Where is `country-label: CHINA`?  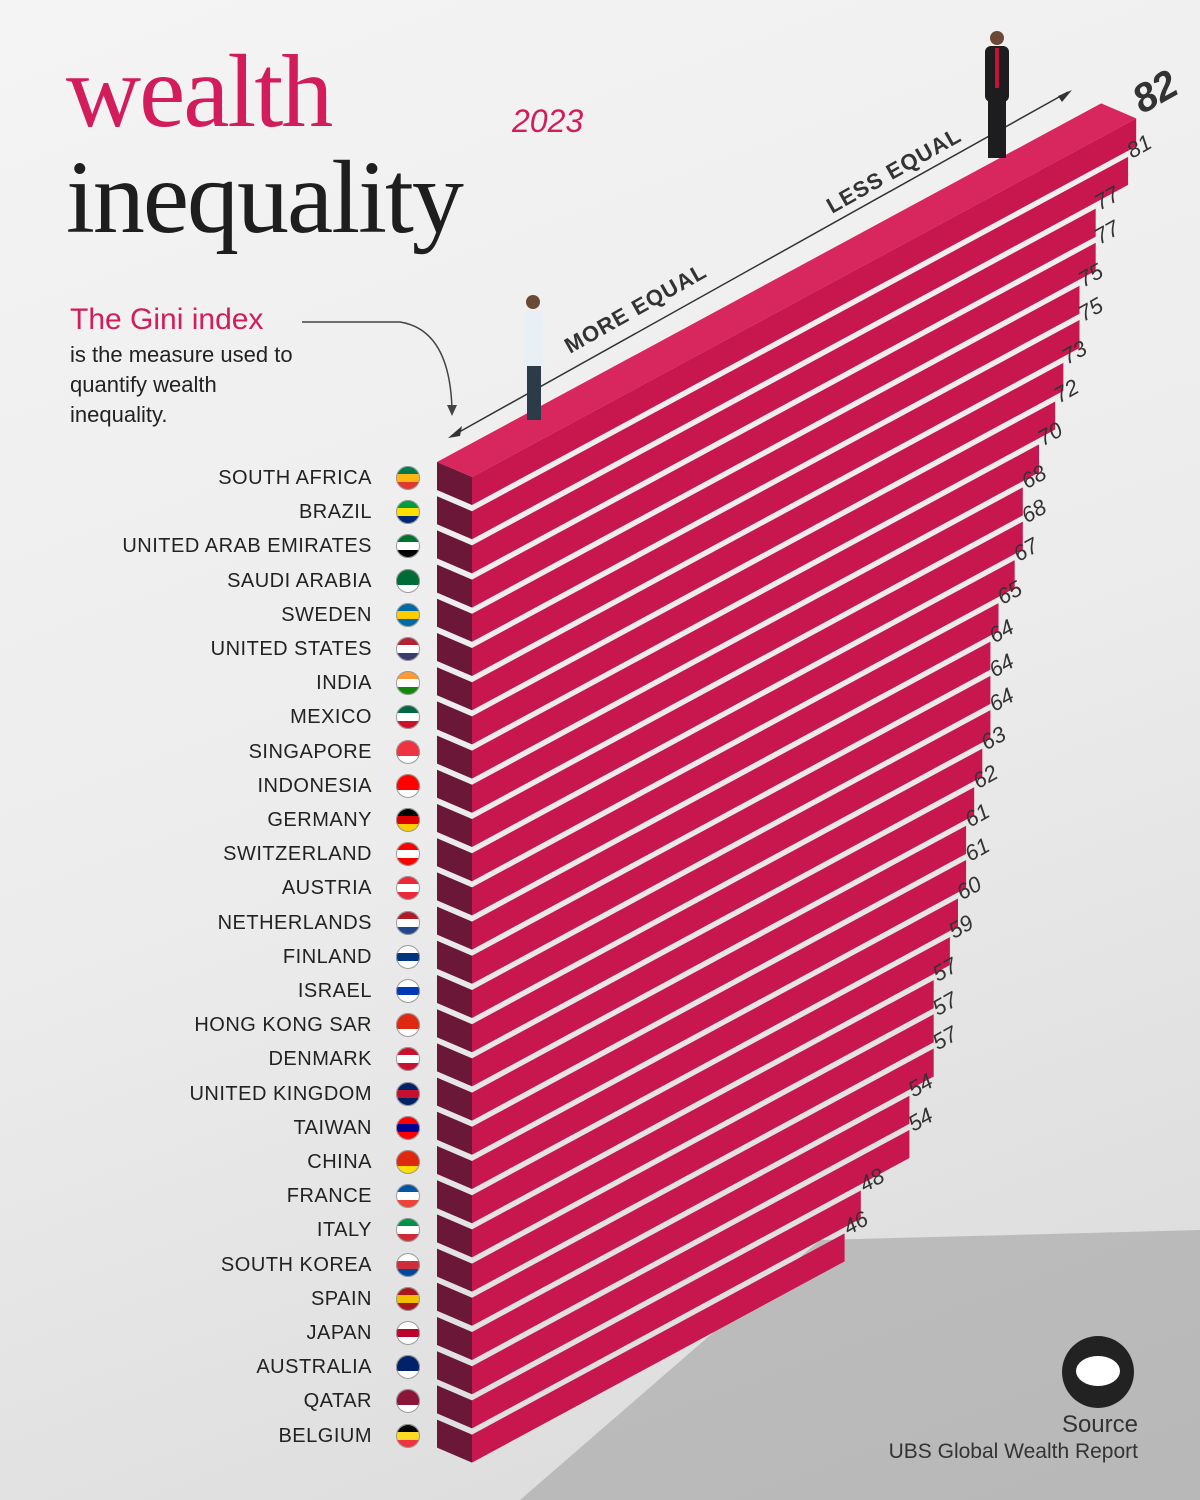
country-label: CHINA is located at coordinates (339, 1162).